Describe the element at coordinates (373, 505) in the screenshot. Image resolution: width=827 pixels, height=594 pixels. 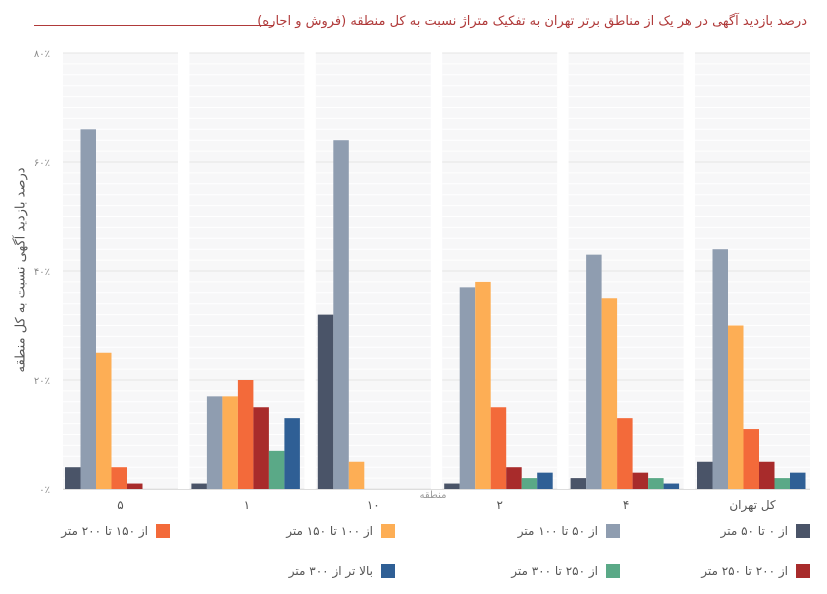
I see `category-label: ١٠` at that location.